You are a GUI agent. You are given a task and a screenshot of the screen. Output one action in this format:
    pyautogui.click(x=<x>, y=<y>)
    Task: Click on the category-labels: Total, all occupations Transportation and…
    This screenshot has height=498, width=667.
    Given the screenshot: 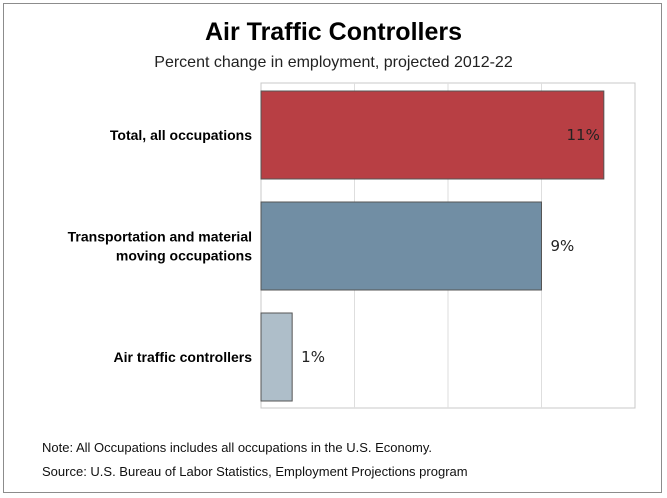 What is the action you would take?
    pyautogui.click(x=160, y=246)
    